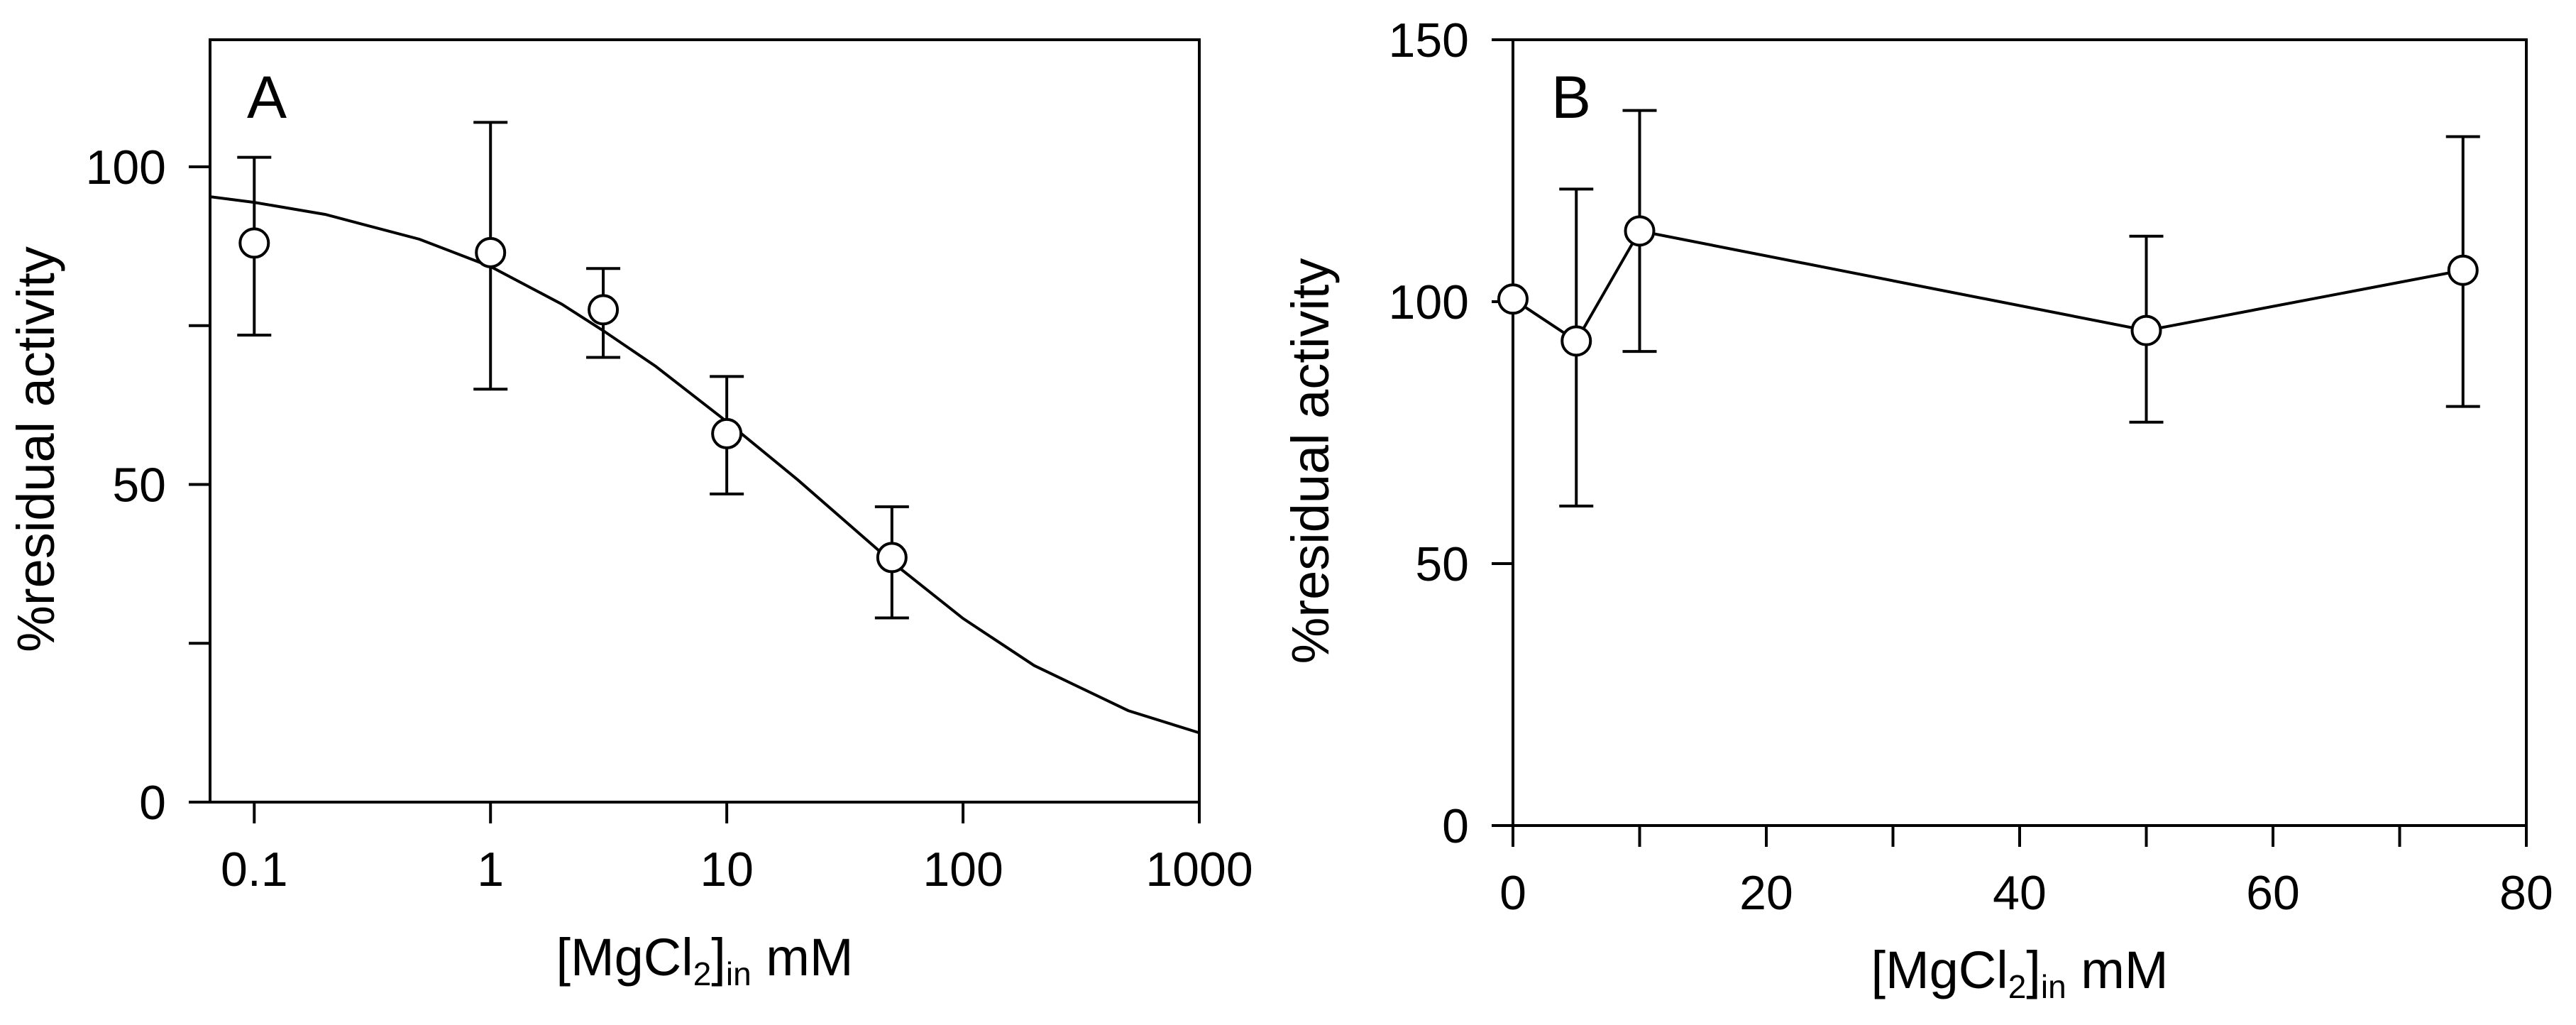 The height and width of the screenshot is (1025, 2576). I want to click on x-tick-label: 1000, so click(1199, 870).